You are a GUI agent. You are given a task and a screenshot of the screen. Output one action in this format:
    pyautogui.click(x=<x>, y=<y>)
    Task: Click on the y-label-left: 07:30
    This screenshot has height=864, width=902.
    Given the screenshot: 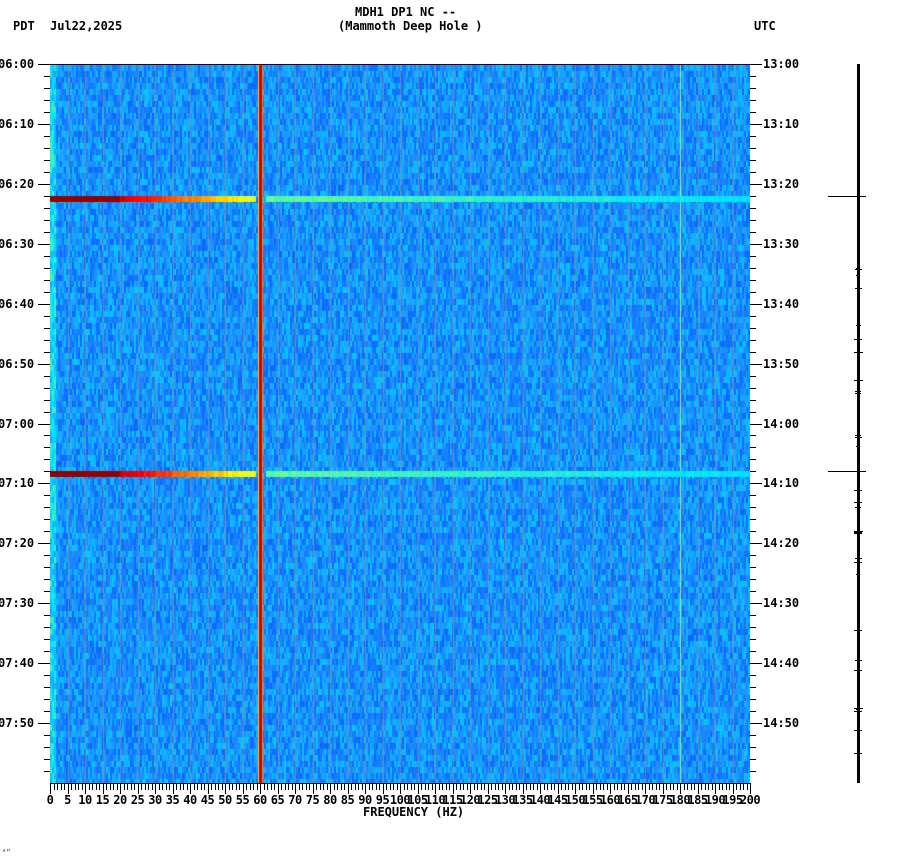 What is the action you would take?
    pyautogui.click(x=17, y=603)
    